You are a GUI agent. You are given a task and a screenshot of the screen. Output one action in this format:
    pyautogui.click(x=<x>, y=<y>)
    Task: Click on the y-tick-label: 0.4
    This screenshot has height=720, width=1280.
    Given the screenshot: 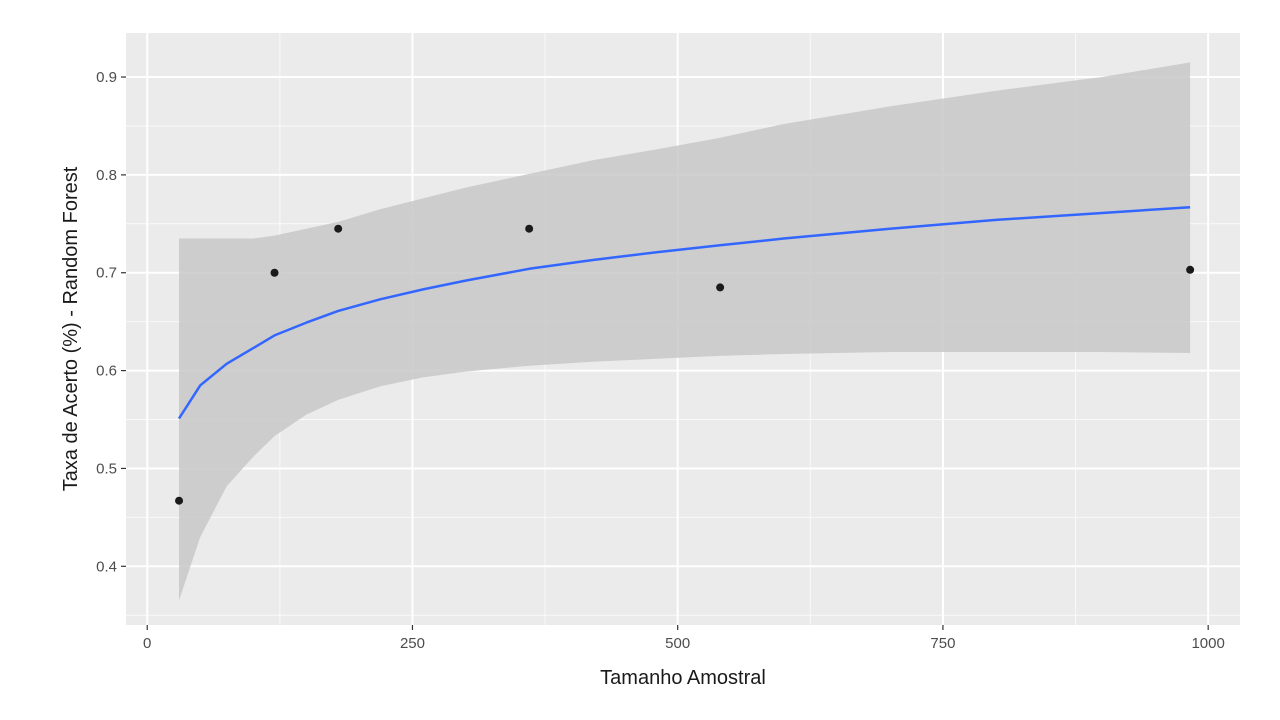 What is the action you would take?
    pyautogui.click(x=106, y=566)
    